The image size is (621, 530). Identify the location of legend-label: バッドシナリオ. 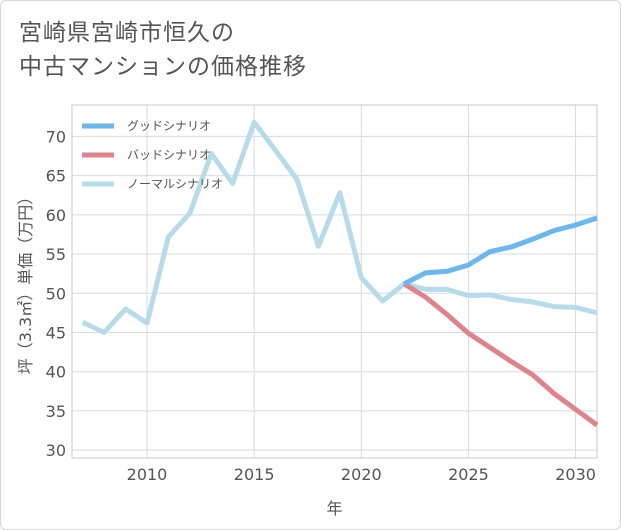
(169, 155).